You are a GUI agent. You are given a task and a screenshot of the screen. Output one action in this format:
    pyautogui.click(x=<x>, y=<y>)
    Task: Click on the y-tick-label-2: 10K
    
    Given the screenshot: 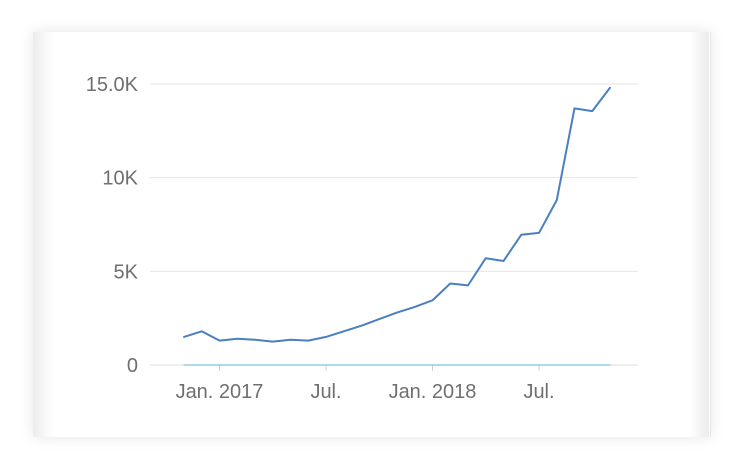 What is the action you would take?
    pyautogui.click(x=120, y=179)
    